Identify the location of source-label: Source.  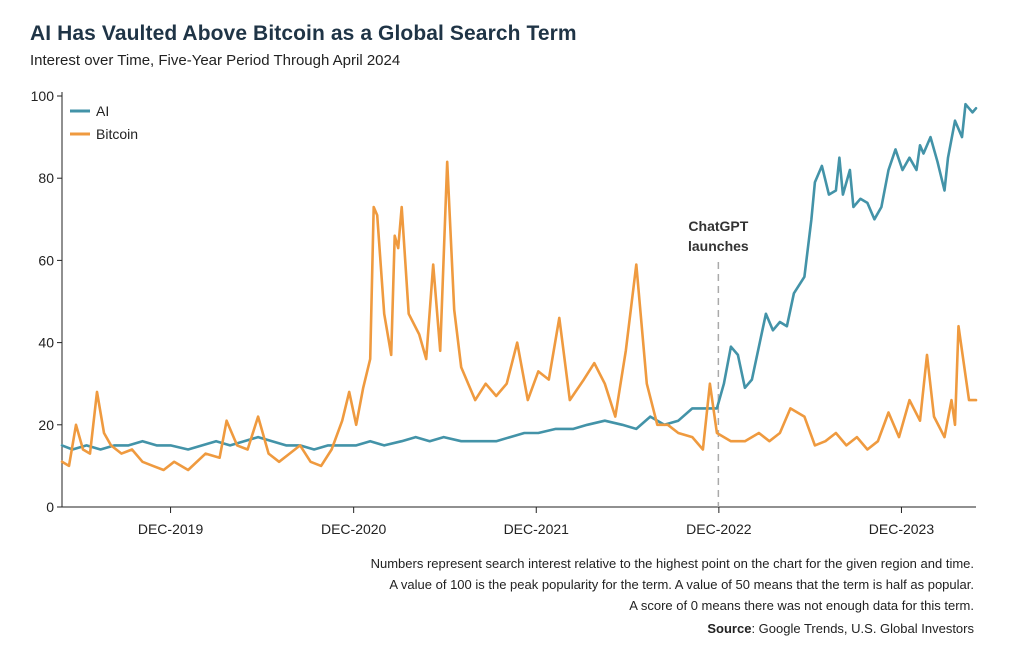
(729, 628).